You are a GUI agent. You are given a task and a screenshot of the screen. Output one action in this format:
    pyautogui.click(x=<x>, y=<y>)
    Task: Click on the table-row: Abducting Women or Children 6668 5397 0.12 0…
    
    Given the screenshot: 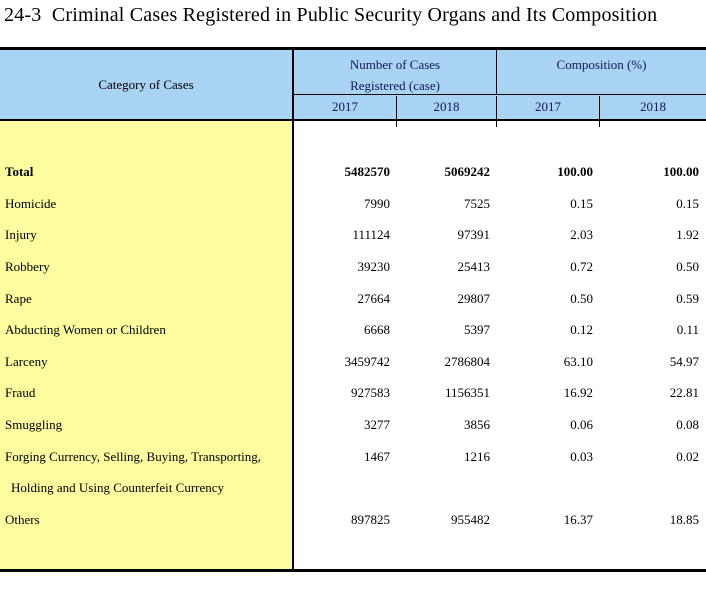 What is the action you would take?
    pyautogui.click(x=353, y=330)
    